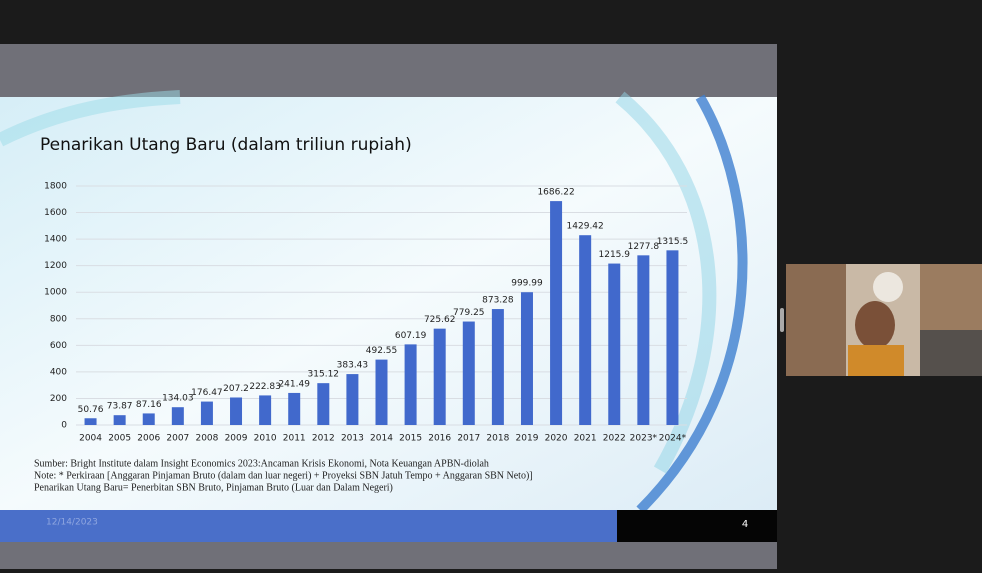  Describe the element at coordinates (236, 439) in the screenshot. I see `x-tick-label: 2009` at that location.